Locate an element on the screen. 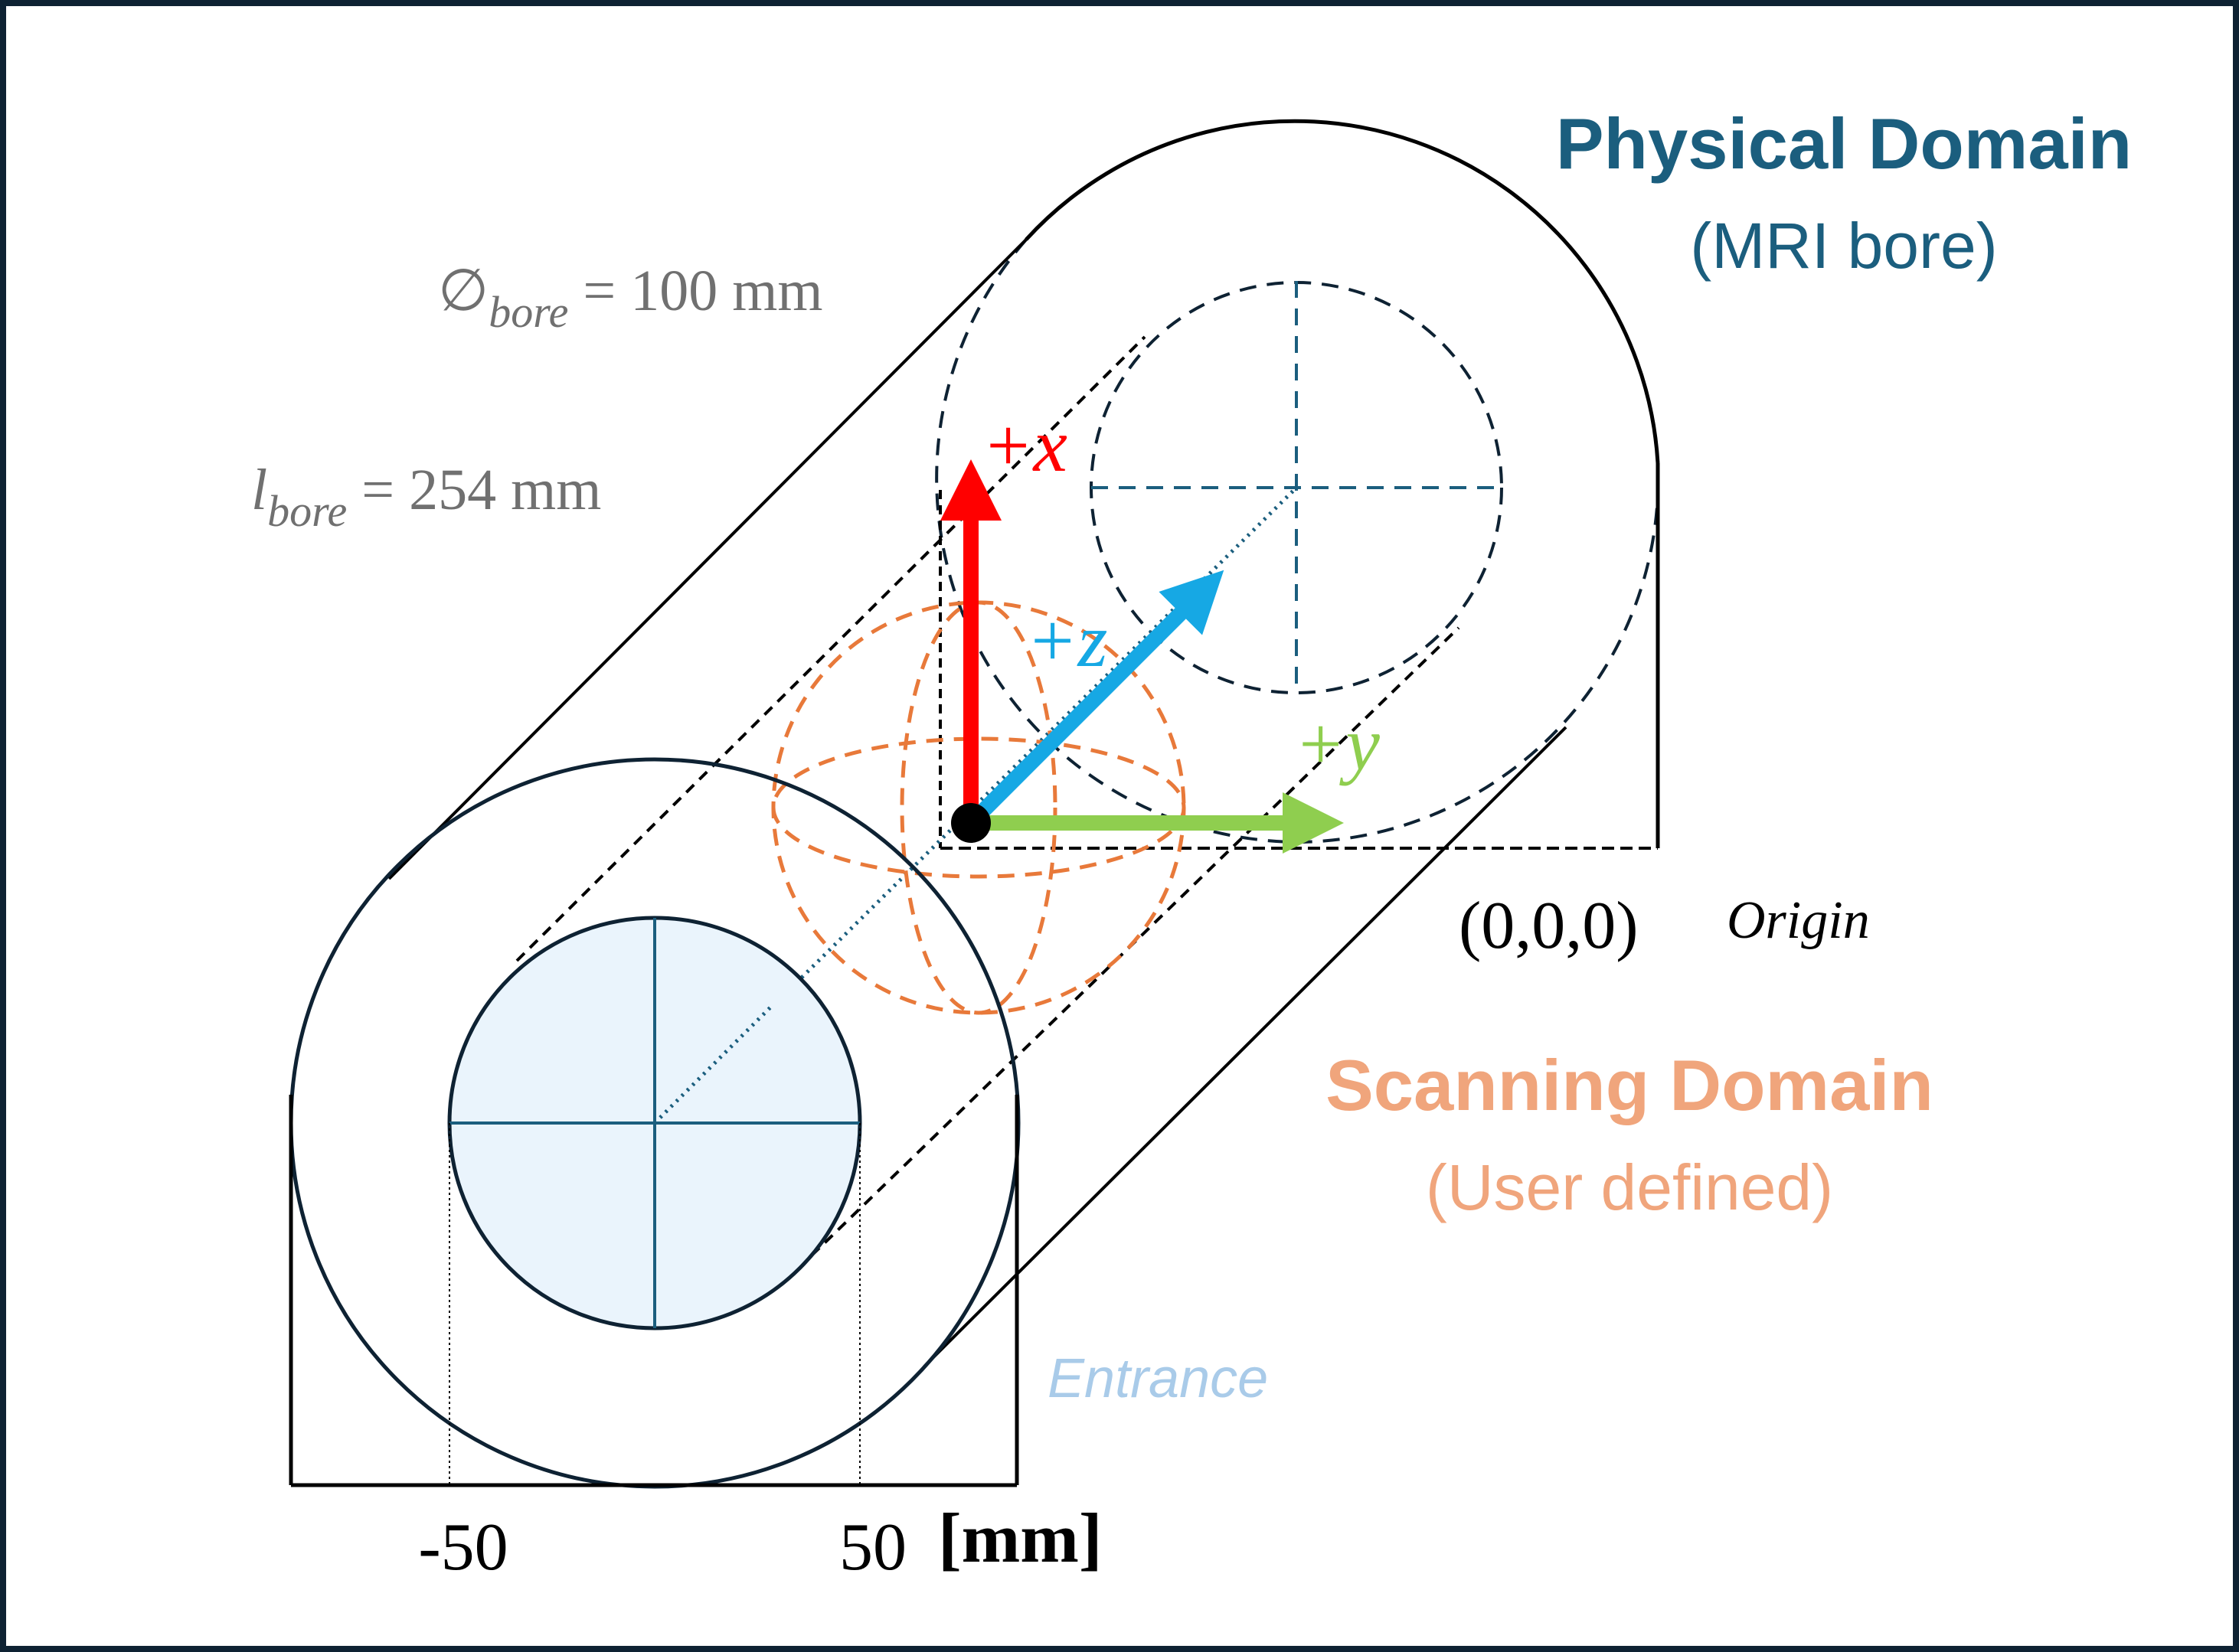  bore-length-label: lbore = 254 mm is located at coordinates (426, 497).